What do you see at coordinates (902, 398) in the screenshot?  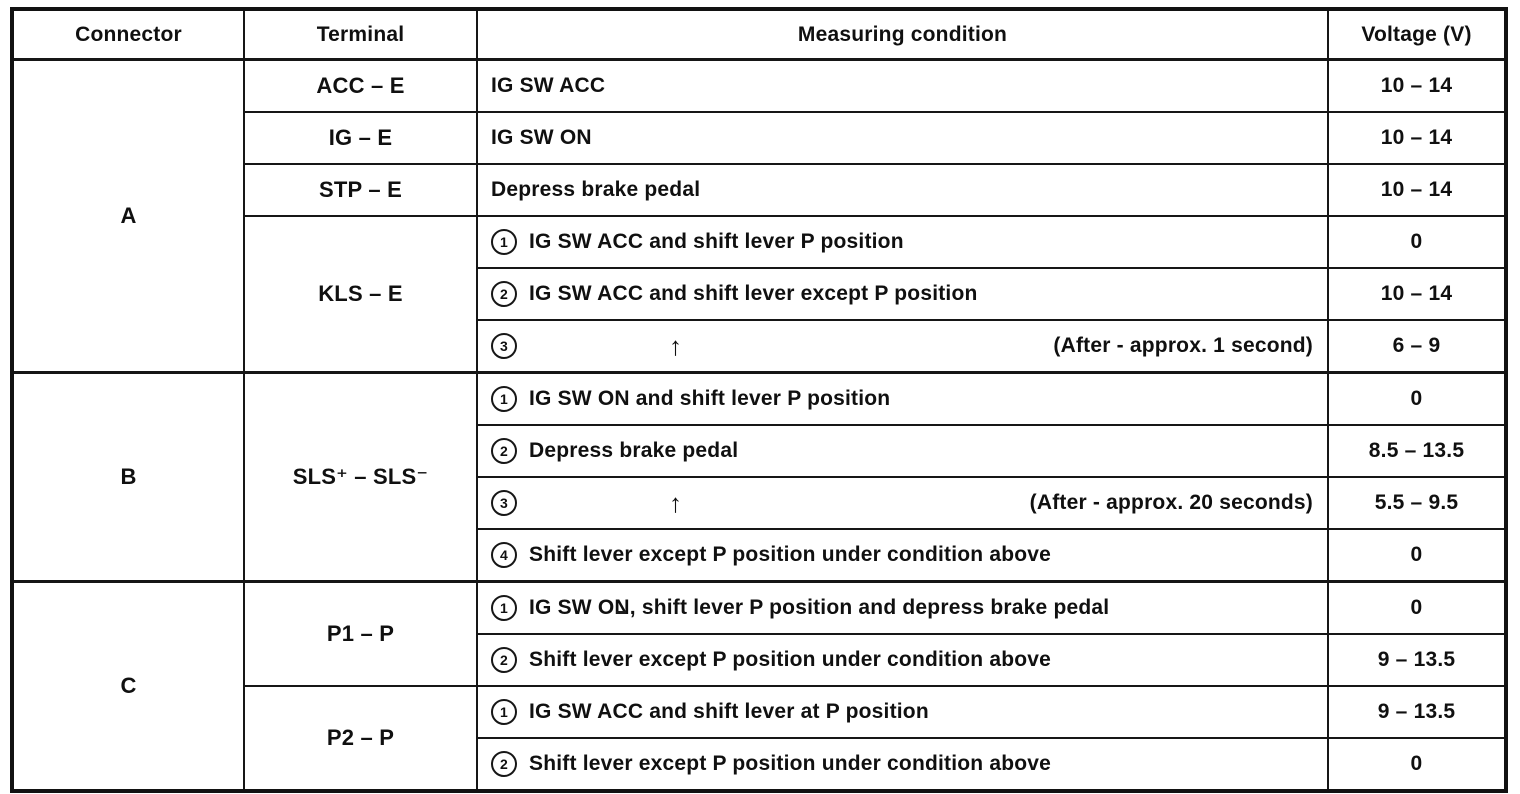 I see `condition-cell: 1 IG SW ON and shift lever P position` at bounding box center [902, 398].